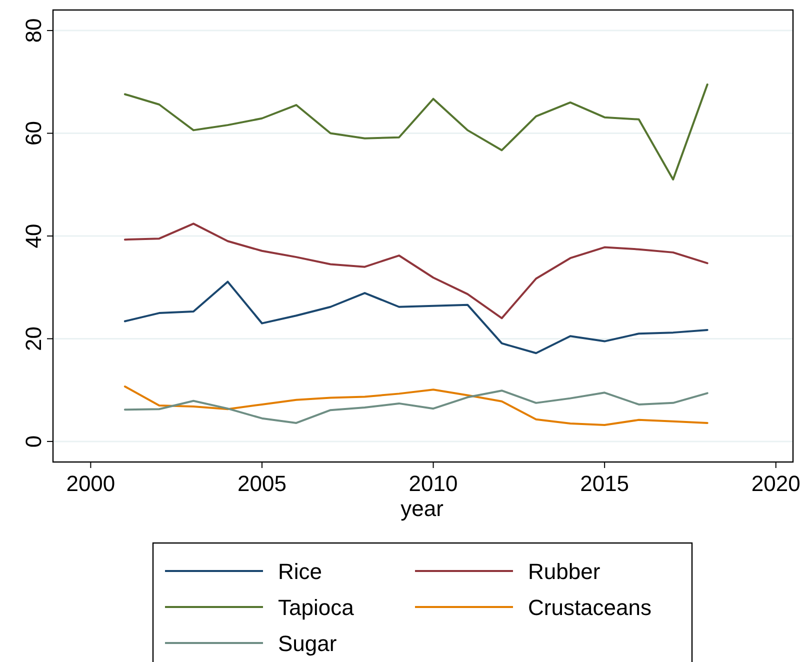  I want to click on x-tick-label: 2010, so click(433, 483).